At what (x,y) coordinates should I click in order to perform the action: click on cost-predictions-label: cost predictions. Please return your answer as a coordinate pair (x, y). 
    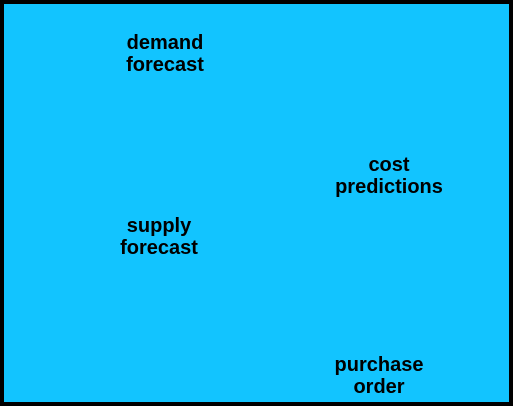
    Looking at the image, I should click on (389, 176).